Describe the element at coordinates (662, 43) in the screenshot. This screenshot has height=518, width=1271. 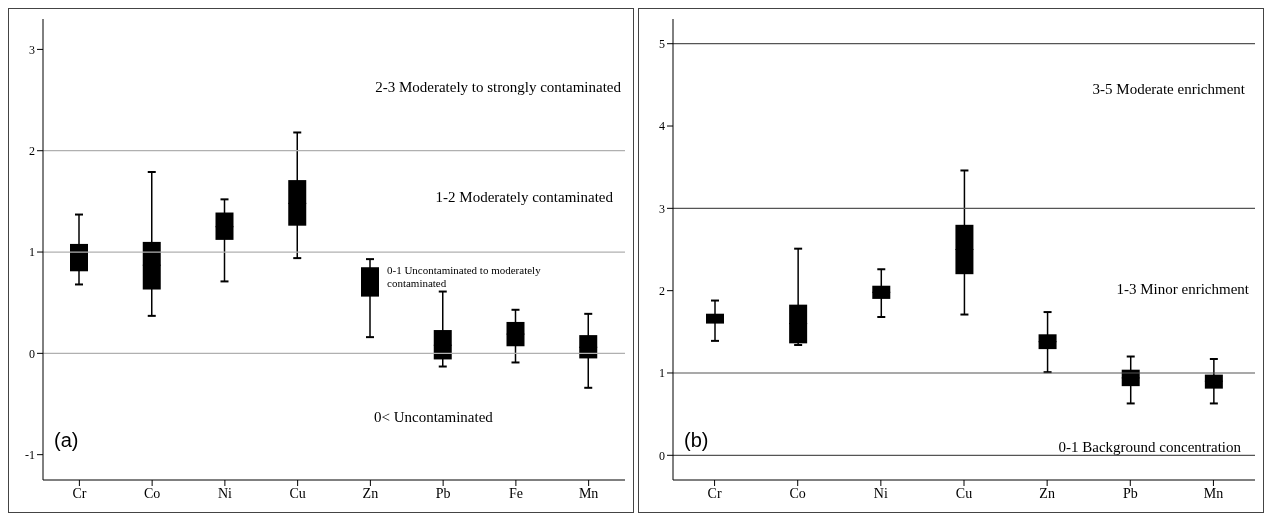
I see `y-tick-label: 5` at that location.